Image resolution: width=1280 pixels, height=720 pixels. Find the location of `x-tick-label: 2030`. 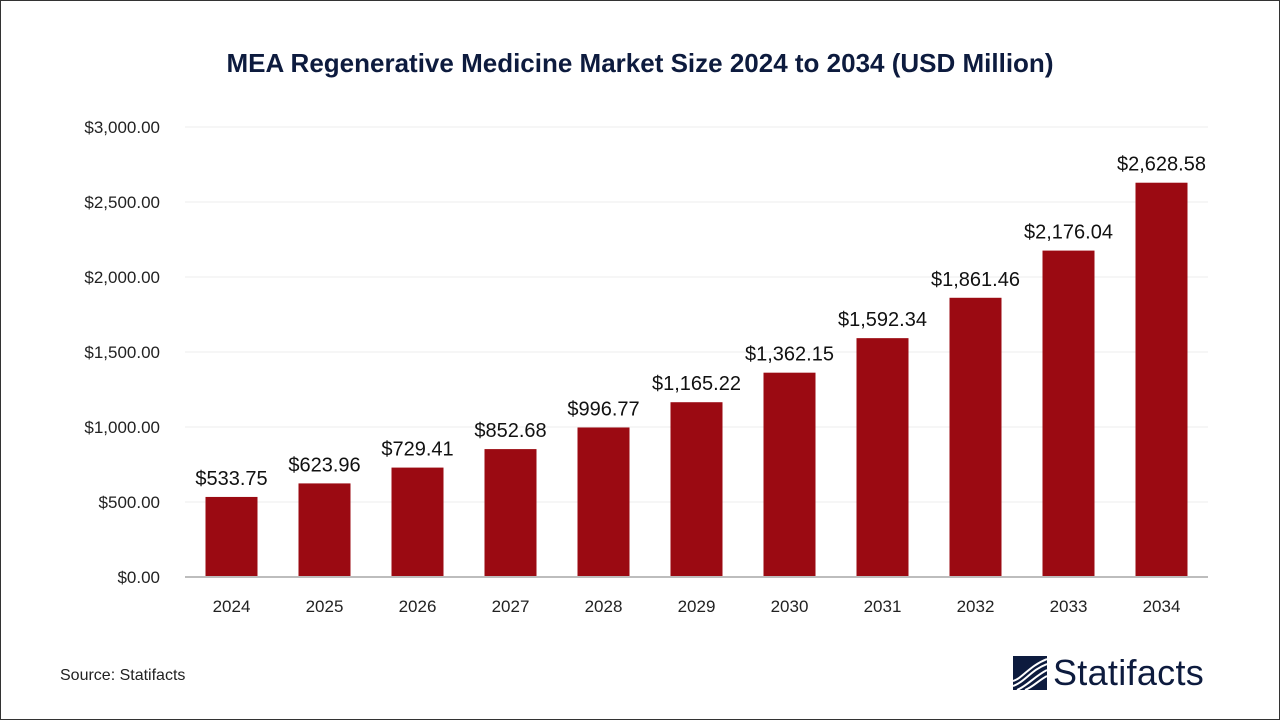

x-tick-label: 2030 is located at coordinates (790, 606).